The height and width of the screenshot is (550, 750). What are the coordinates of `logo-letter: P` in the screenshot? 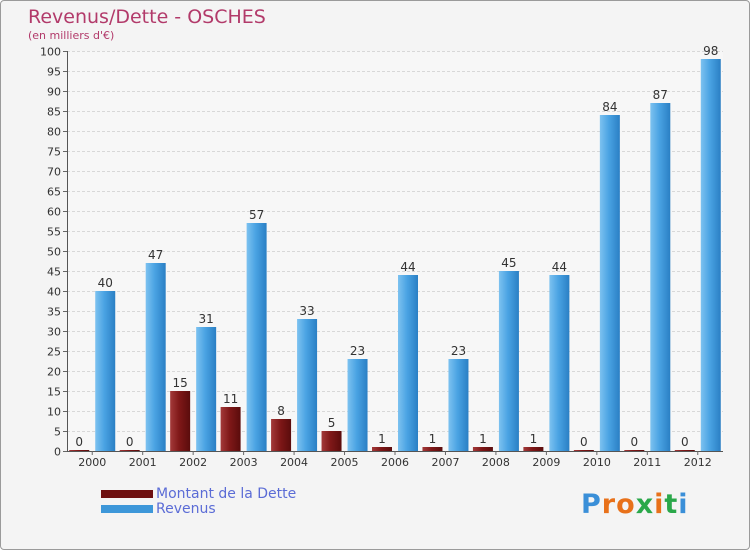 It's located at (591, 504).